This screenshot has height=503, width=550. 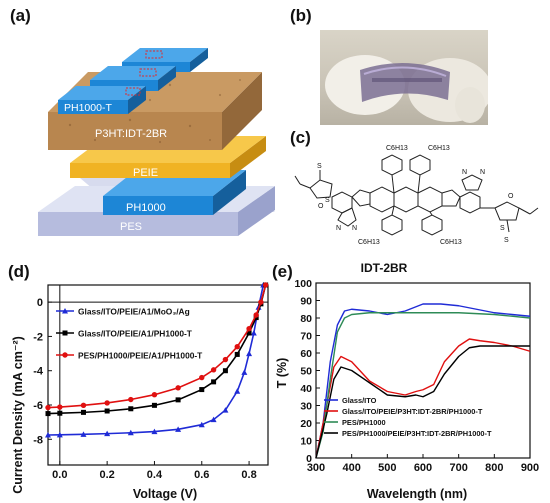 What do you see at coordinates (502, 228) in the screenshot?
I see `atom-s-3: S` at bounding box center [502, 228].